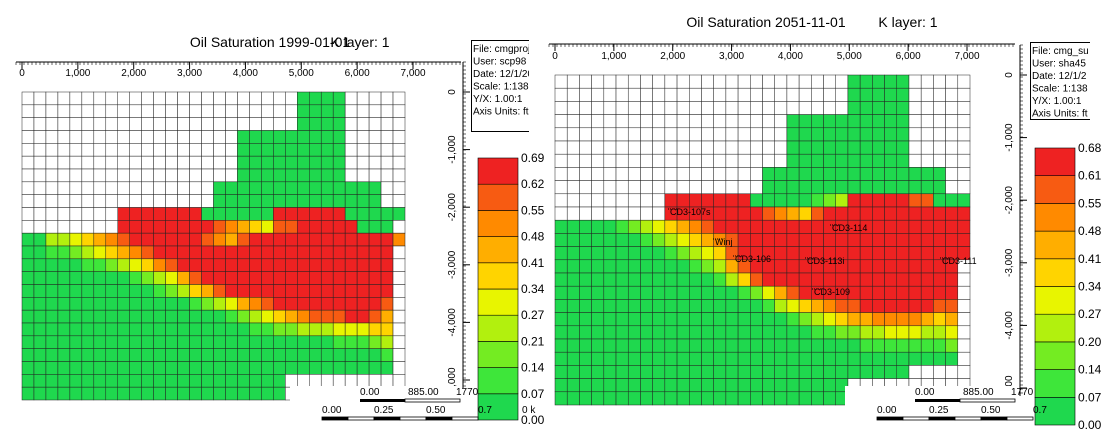 This screenshot has width=1105, height=447. Describe the element at coordinates (22, 73) in the screenshot. I see `x-tick-label: 0` at that location.